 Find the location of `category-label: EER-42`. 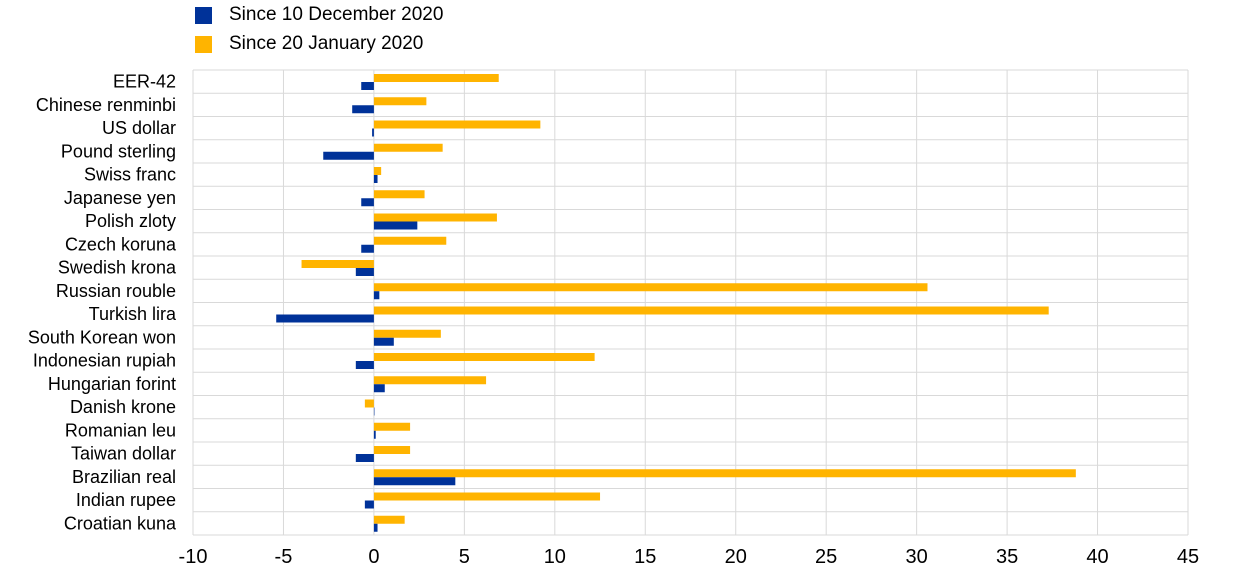

category-label: EER-42 is located at coordinates (144, 82).